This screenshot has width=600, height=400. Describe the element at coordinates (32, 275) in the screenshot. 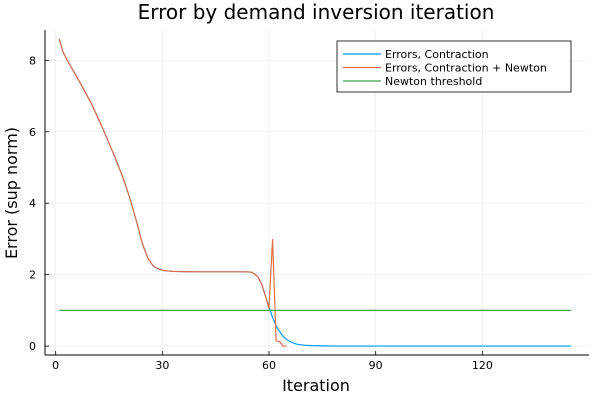

I see `y-tick-label: 2` at that location.